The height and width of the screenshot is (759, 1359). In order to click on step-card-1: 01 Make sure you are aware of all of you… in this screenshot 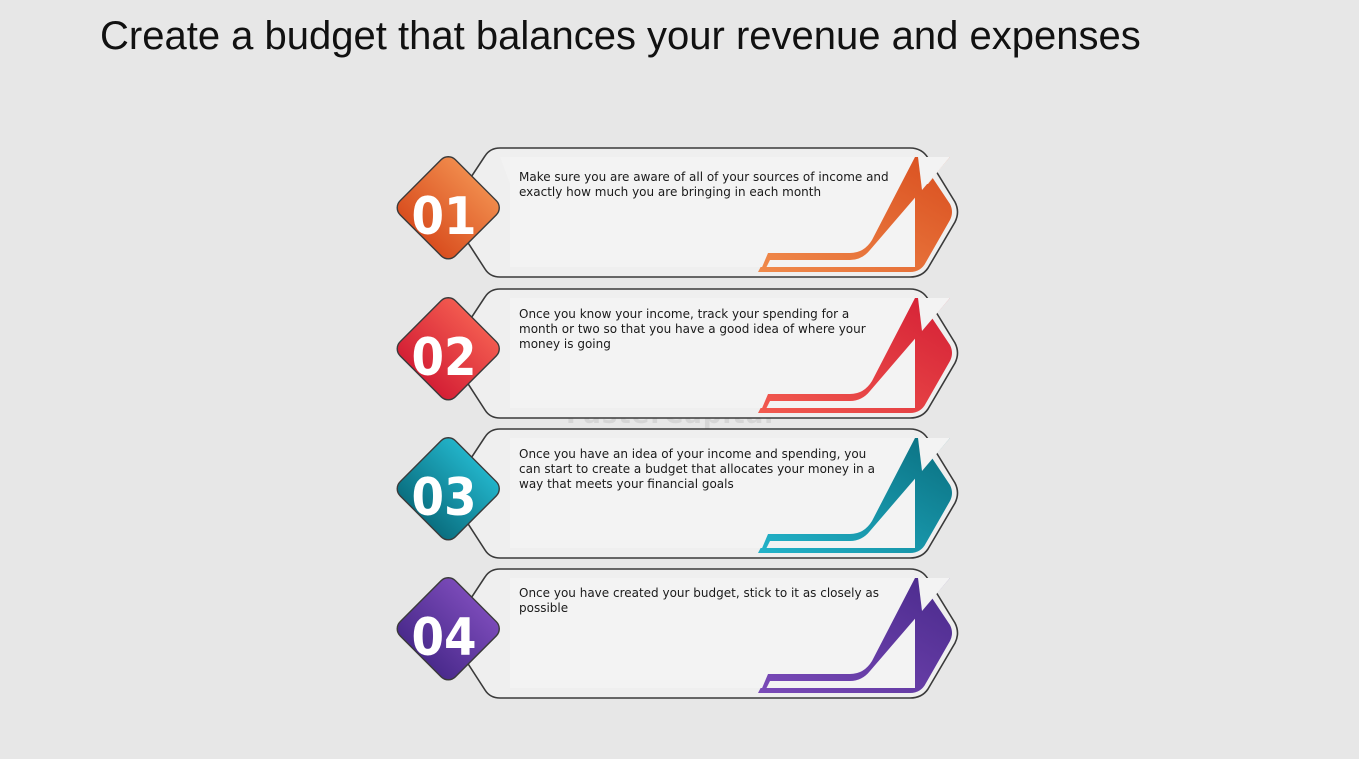, I will do `click(680, 210)`.